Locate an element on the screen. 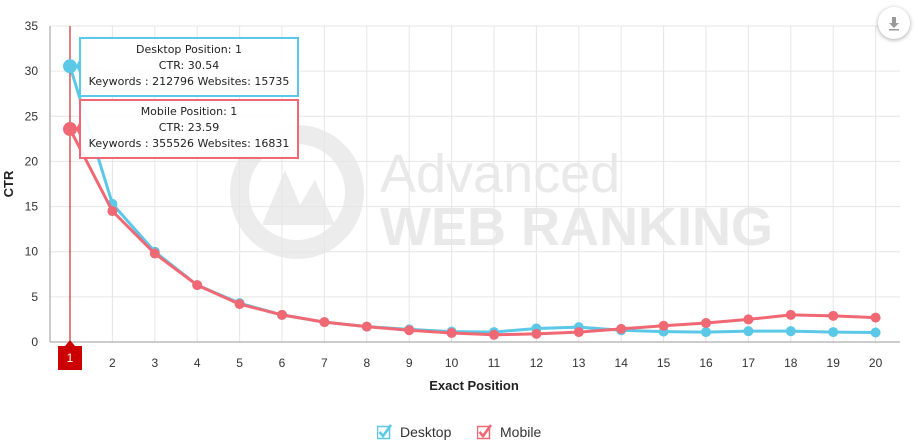  download-icon is located at coordinates (894, 24).